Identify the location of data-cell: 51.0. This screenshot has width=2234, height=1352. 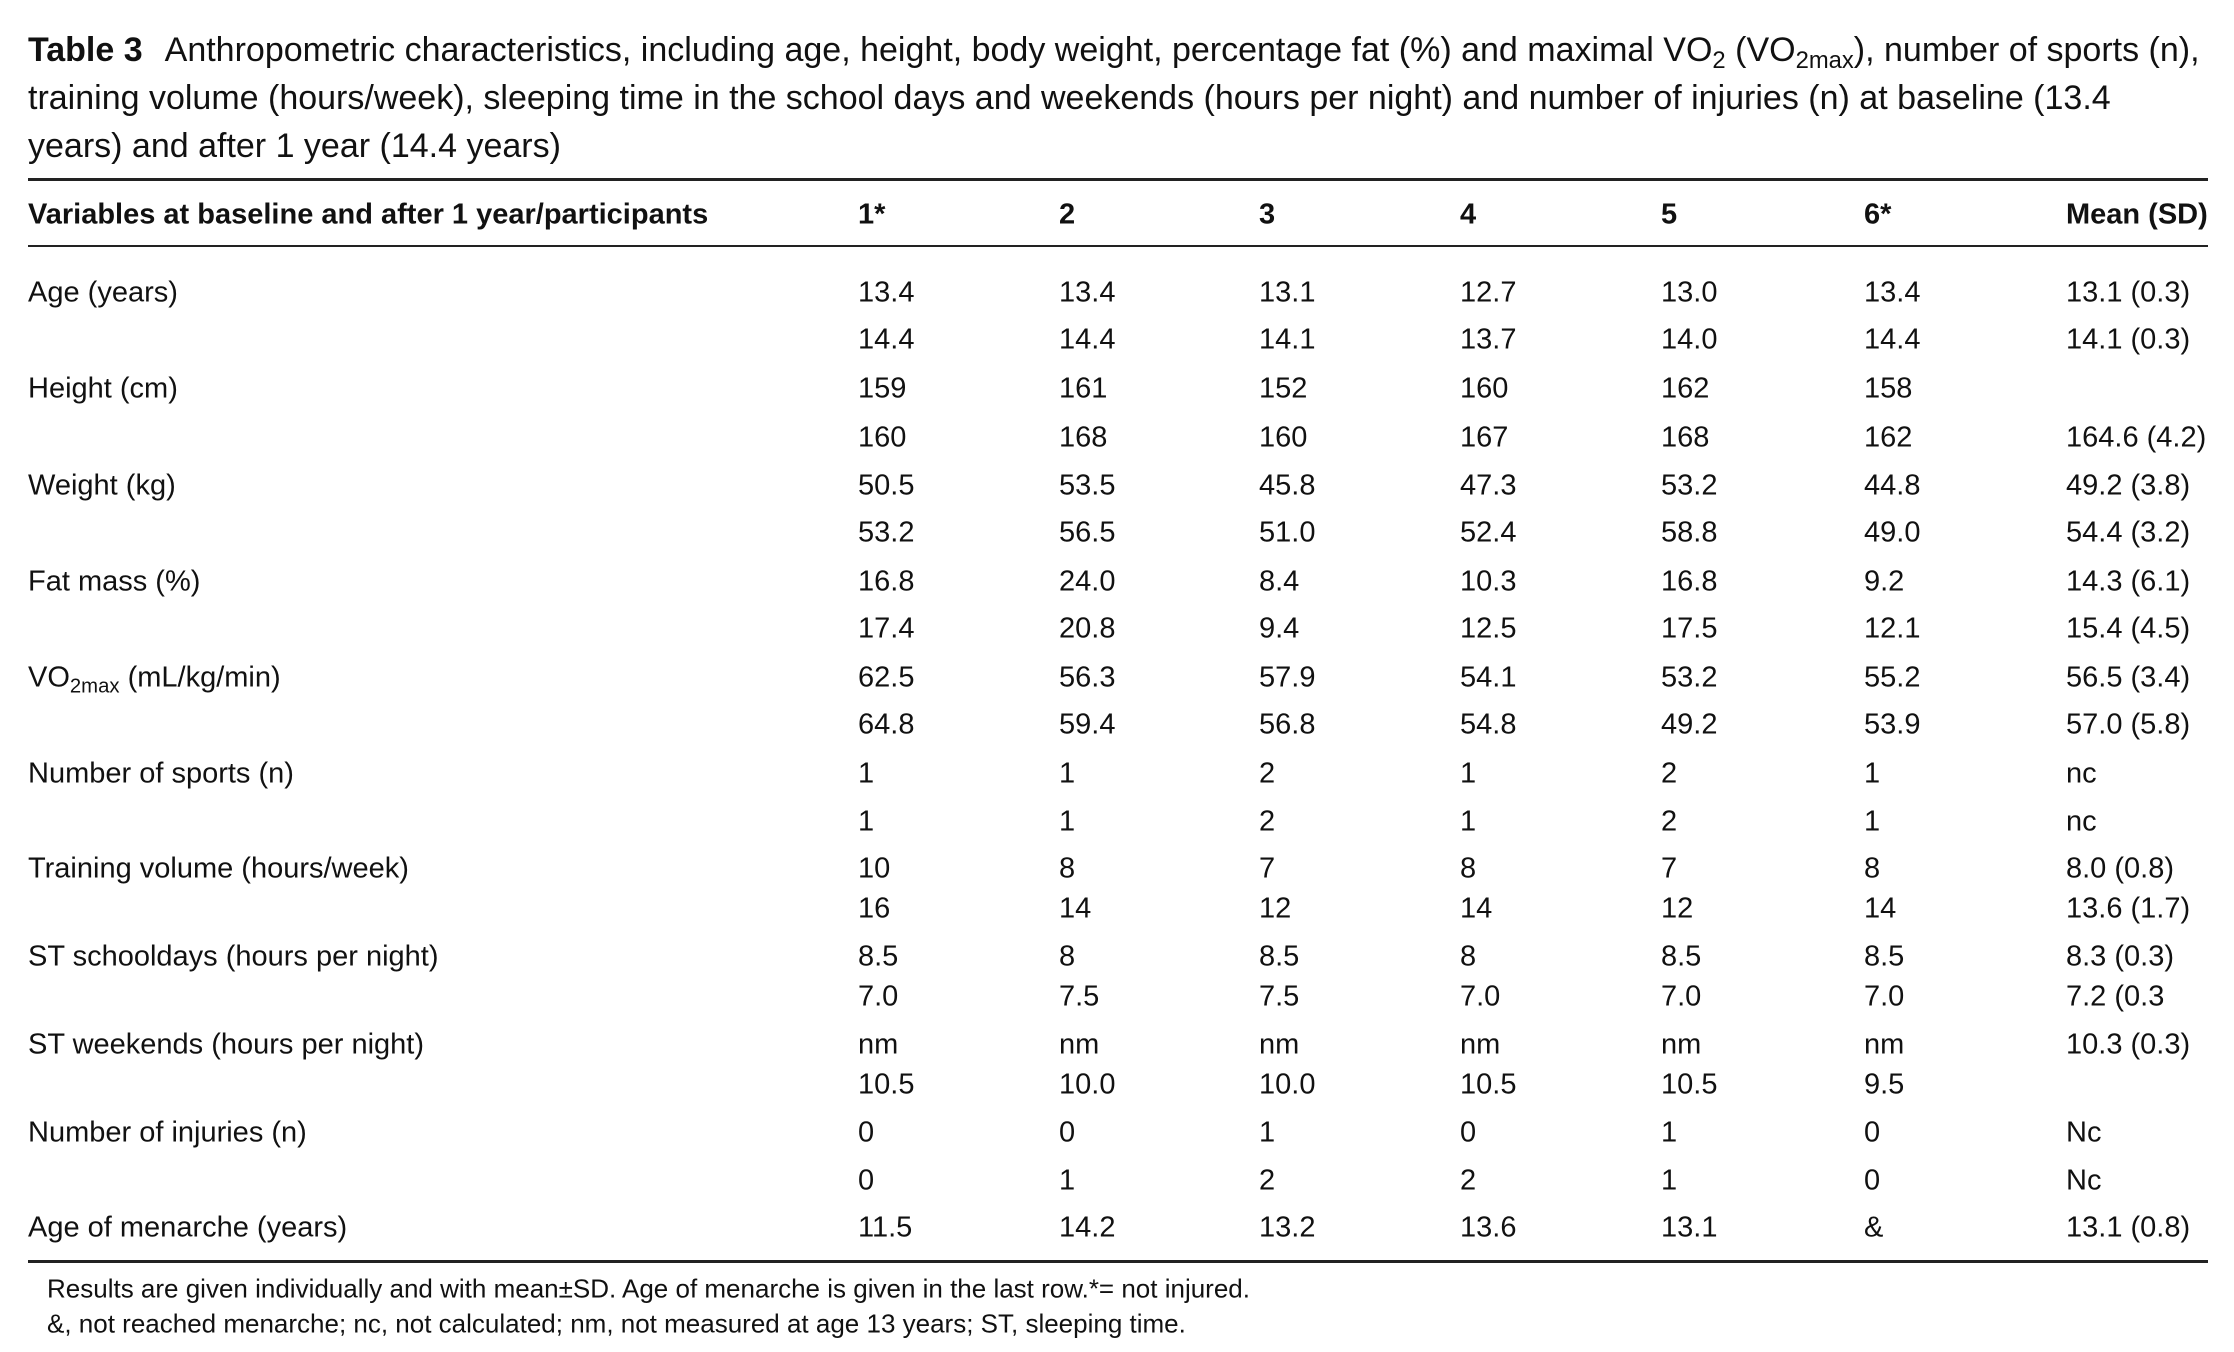
(1287, 532).